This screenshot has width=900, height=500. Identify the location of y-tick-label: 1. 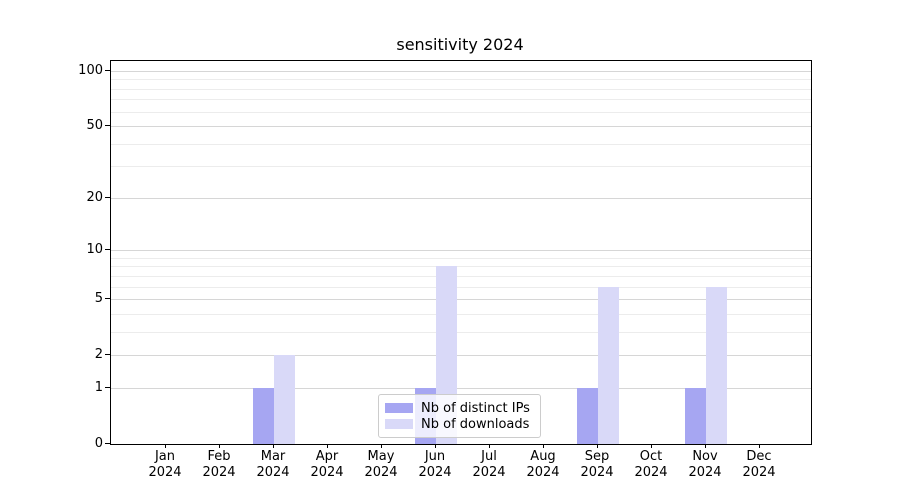
(98, 387).